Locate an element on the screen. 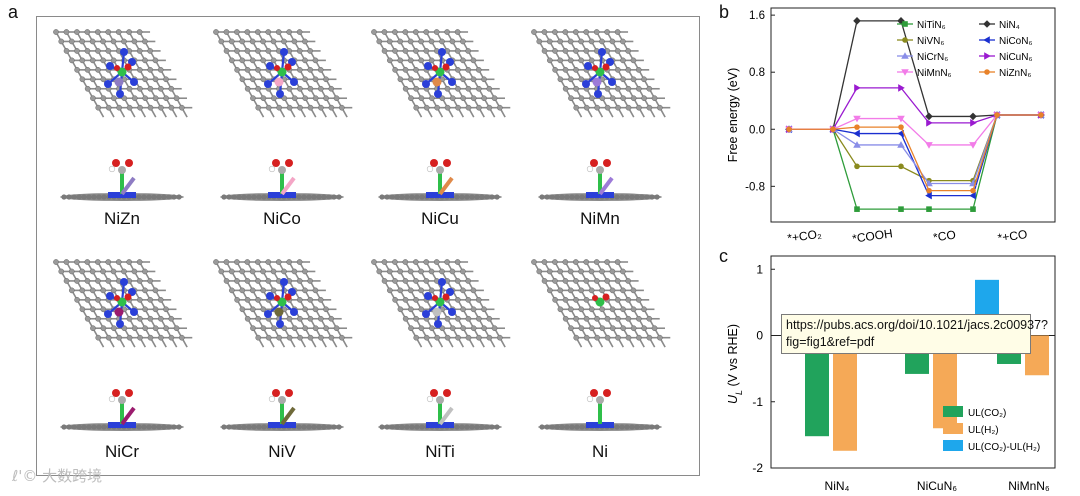  structure-label: NiCo is located at coordinates (282, 218).